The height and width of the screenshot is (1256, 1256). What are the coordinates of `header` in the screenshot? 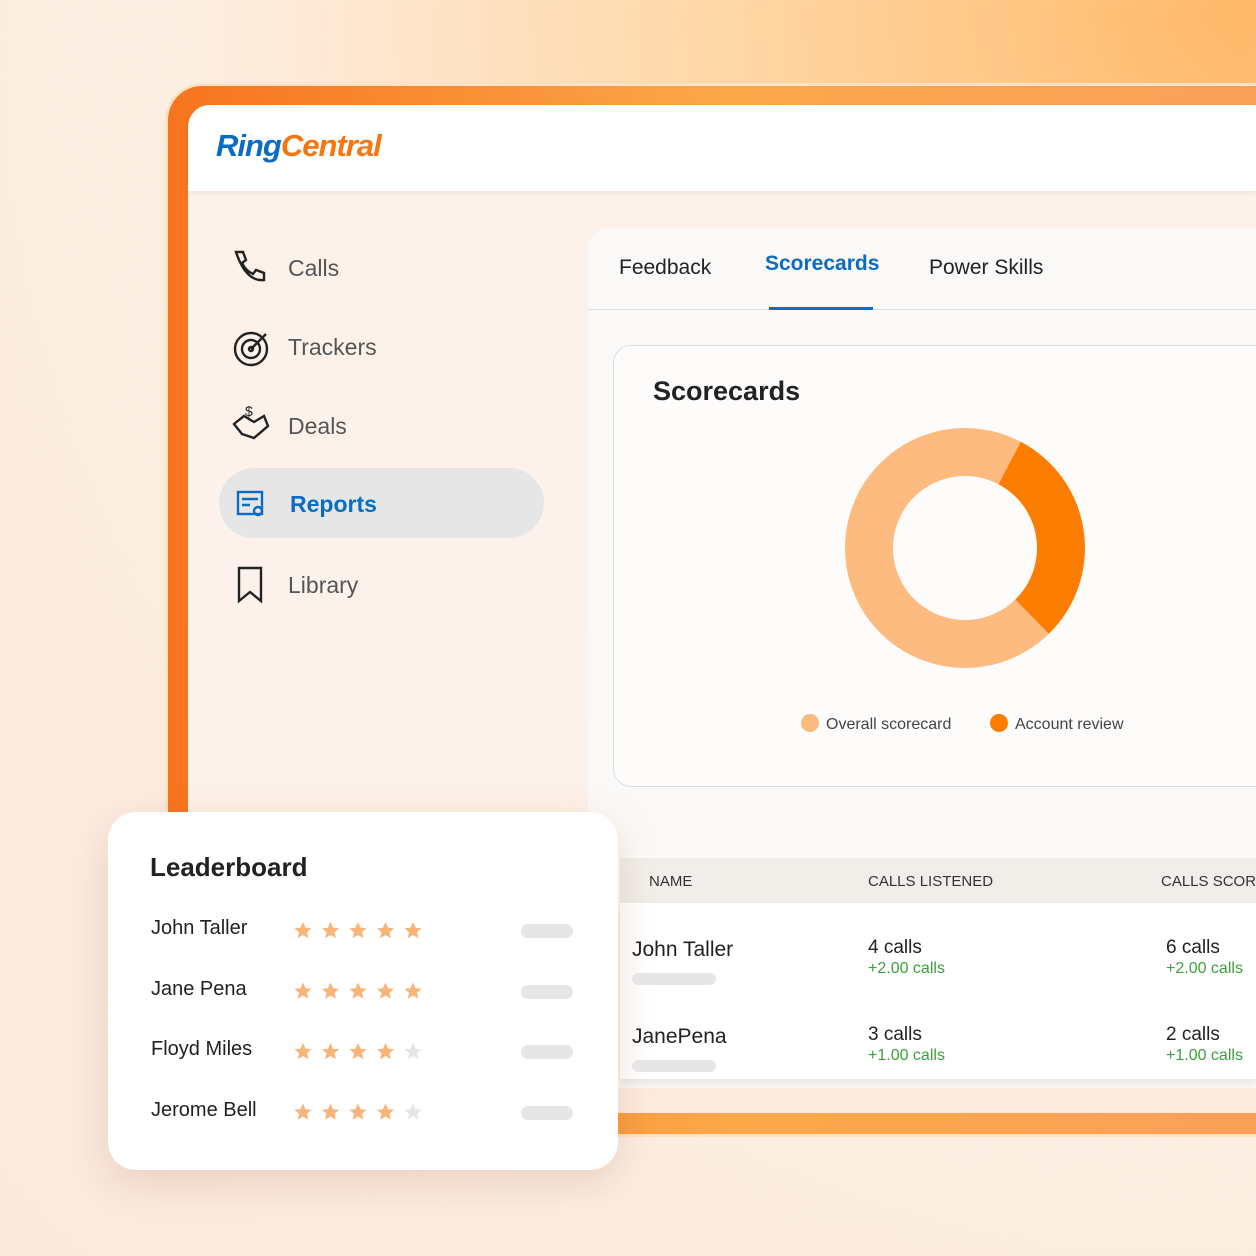 It's located at (722, 148).